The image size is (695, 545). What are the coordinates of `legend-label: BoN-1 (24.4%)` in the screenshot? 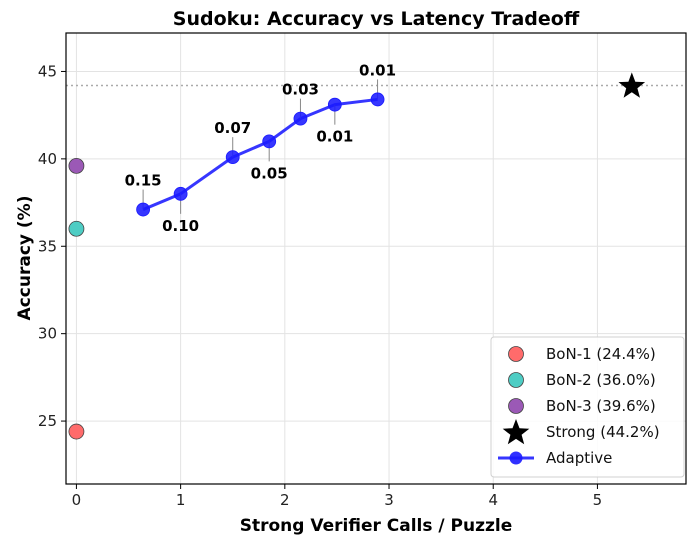 It's located at (601, 354).